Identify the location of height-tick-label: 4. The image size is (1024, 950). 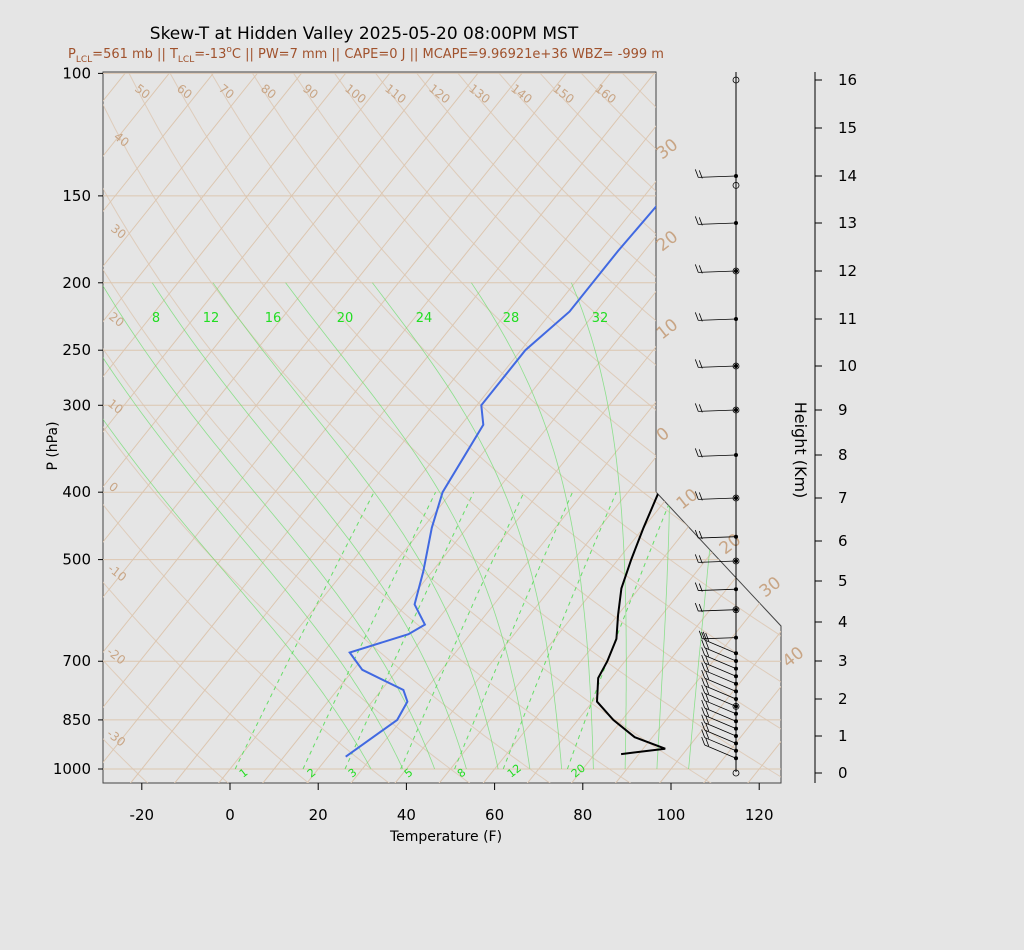
(843, 622).